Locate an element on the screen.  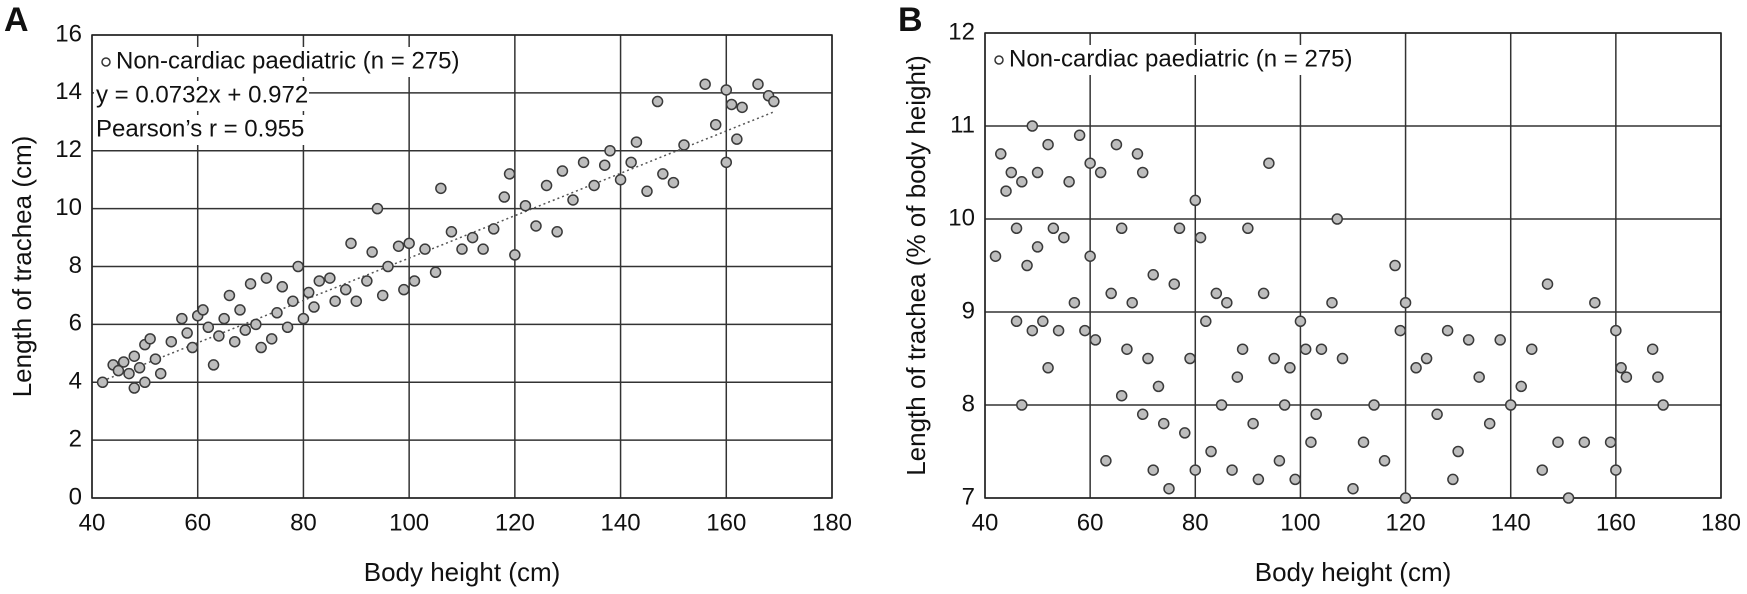
x-tick-label: 180 is located at coordinates (1721, 522).